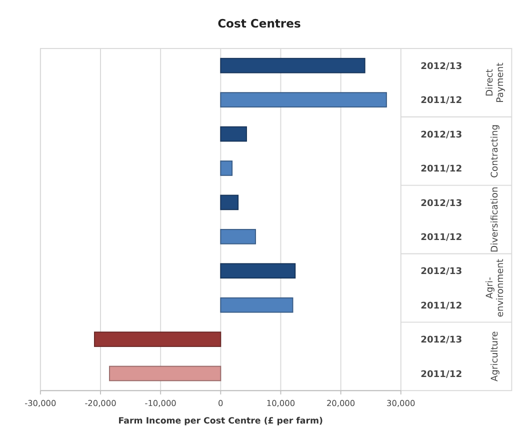  What do you see at coordinates (100, 403) in the screenshot?
I see `x-tick-label: -20,000` at bounding box center [100, 403].